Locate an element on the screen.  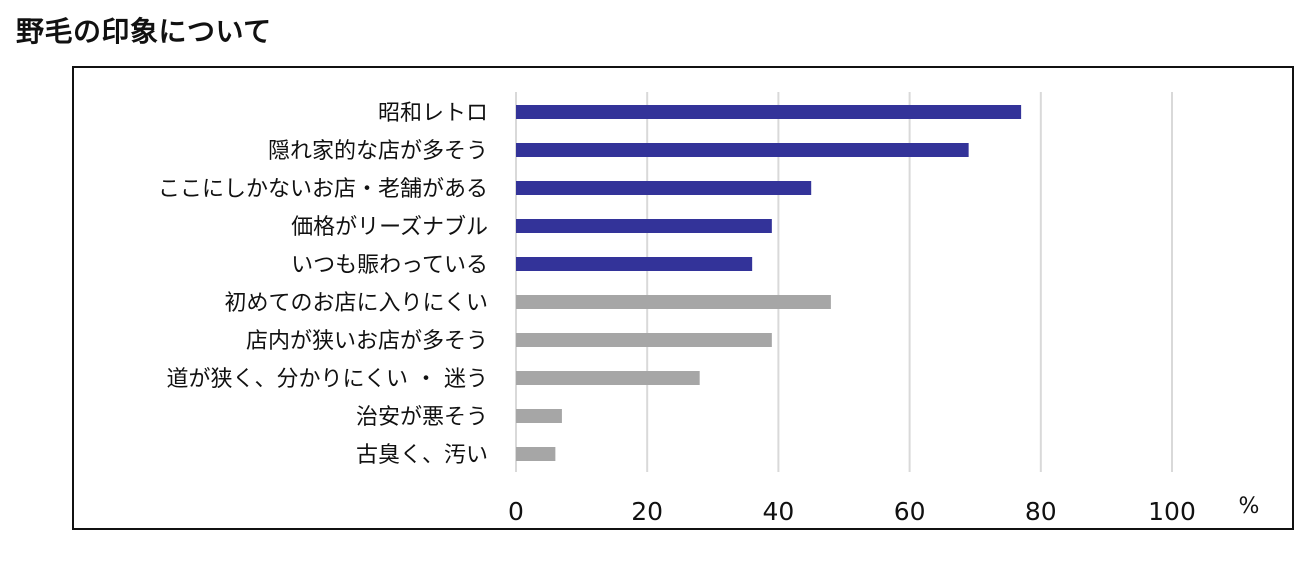
category-label: 道が狭く、分かりにくい ・ 迷う is located at coordinates (327, 379).